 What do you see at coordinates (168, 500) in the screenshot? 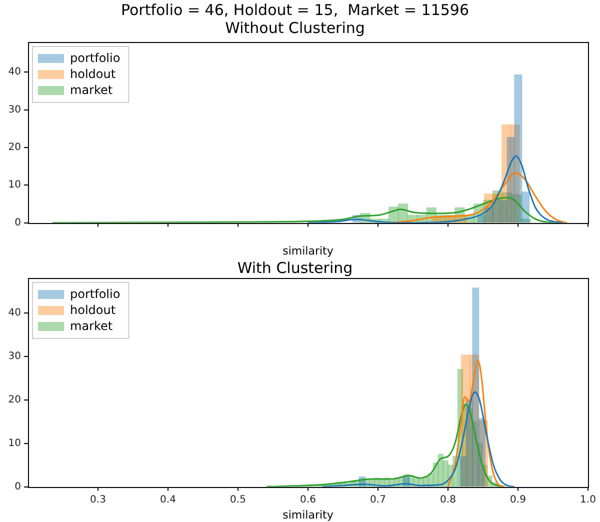
I see `x-tick-label: 0.4` at bounding box center [168, 500].